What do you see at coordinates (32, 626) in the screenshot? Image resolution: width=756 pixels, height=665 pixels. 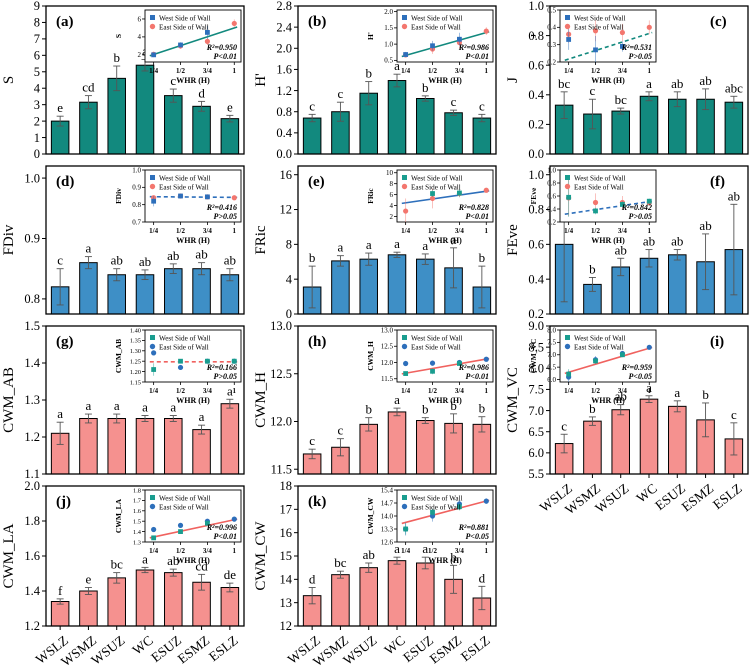 I see `y-tick-label: 1.2` at bounding box center [32, 626].